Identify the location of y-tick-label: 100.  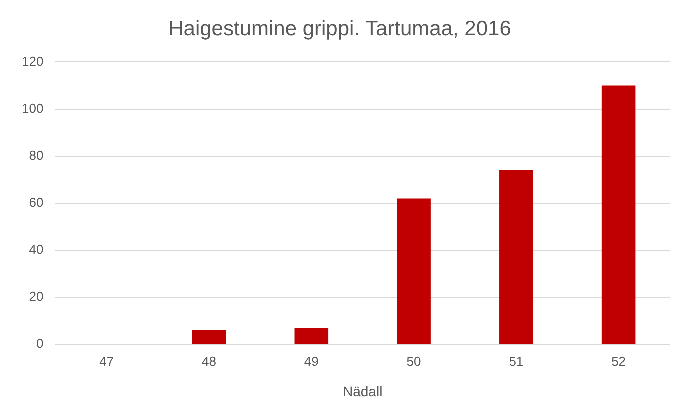
(33, 108).